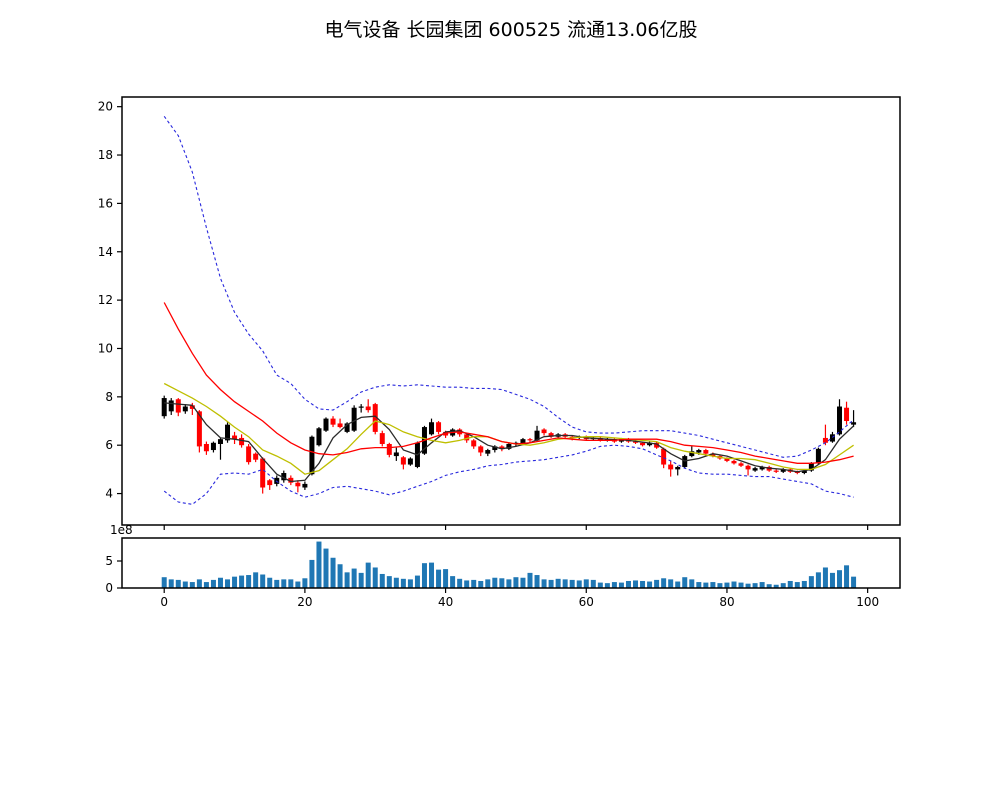 The height and width of the screenshot is (800, 1000). I want to click on band-lower-line, so click(508, 474).